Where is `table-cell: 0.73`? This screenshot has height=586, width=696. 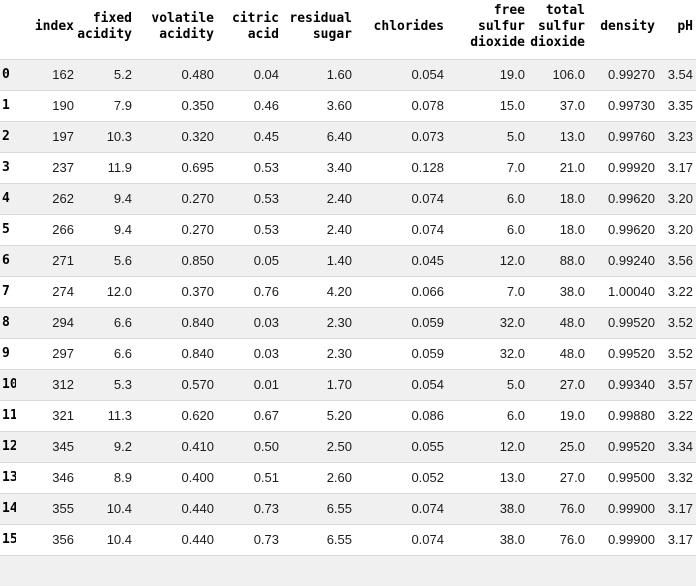 table-cell: 0.73 is located at coordinates (249, 508).